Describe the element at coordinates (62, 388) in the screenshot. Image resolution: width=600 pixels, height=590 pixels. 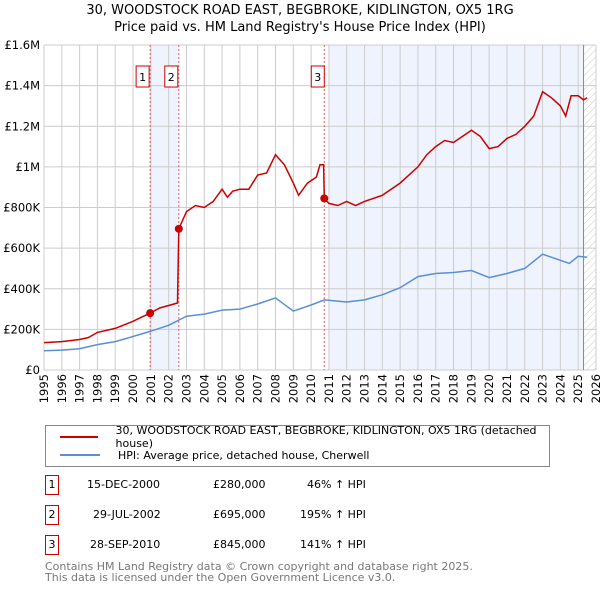
I see `x-tick-label: 1996` at that location.